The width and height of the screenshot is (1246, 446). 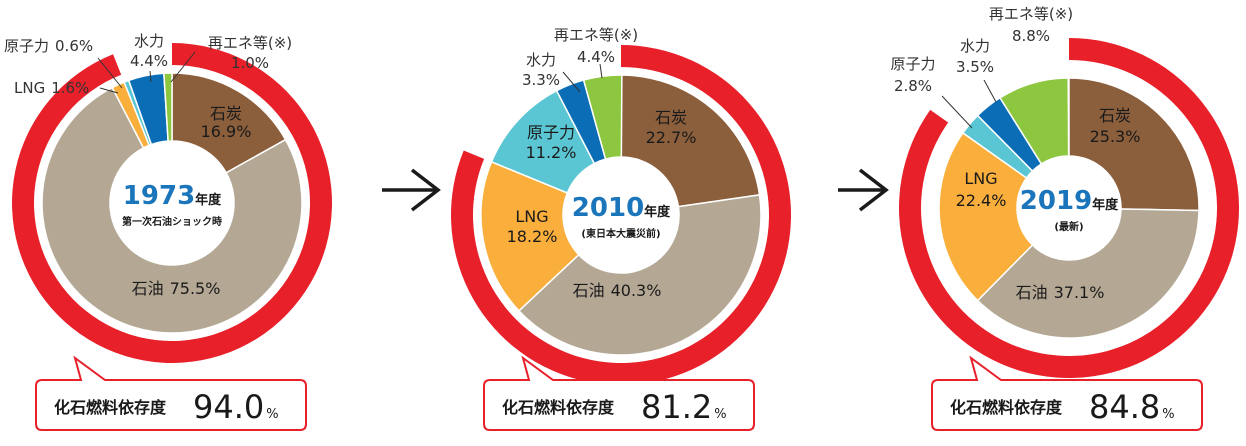 What do you see at coordinates (912, 64) in the screenshot?
I see `outer-label-nuclear: 原子力` at bounding box center [912, 64].